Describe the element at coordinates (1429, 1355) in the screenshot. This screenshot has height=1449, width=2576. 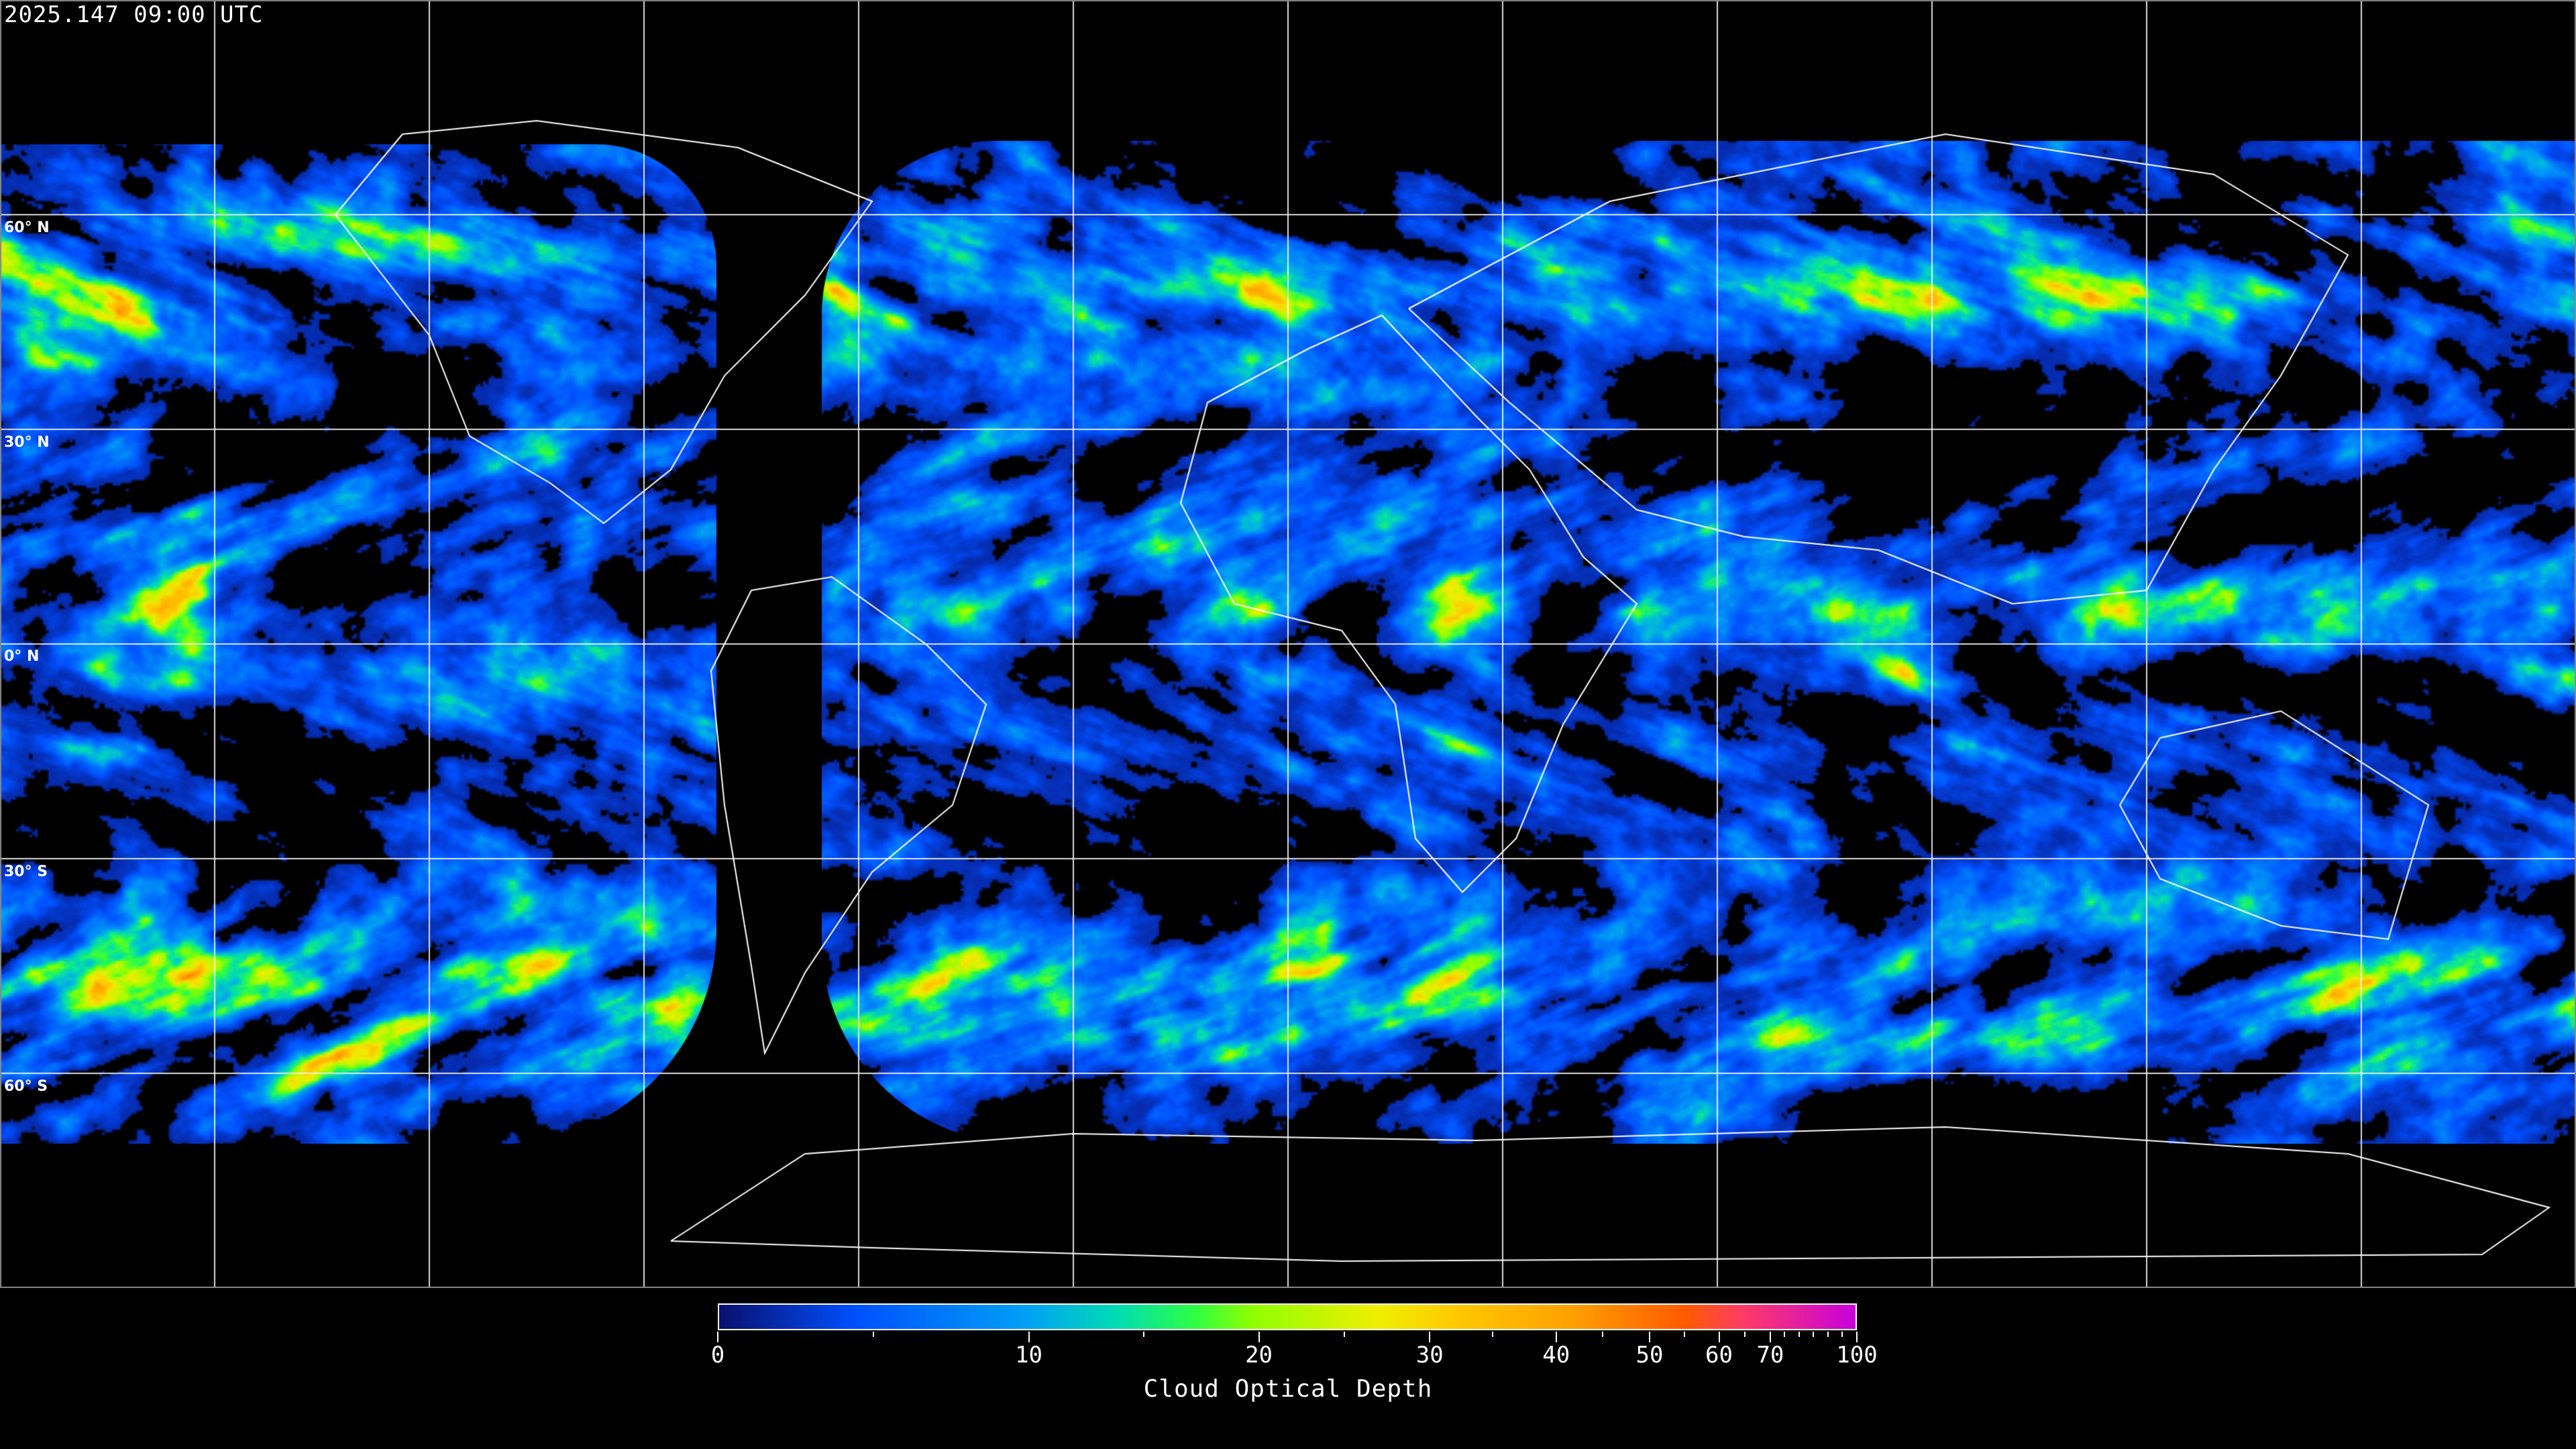
I see `colorbar-tick-label: 30` at that location.